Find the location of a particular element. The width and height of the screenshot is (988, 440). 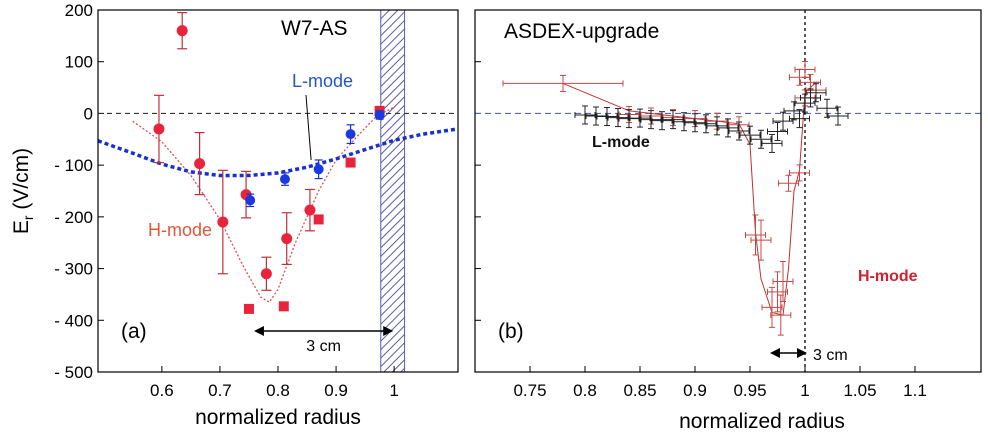

x-tick-label: 0.6 is located at coordinates (162, 390).